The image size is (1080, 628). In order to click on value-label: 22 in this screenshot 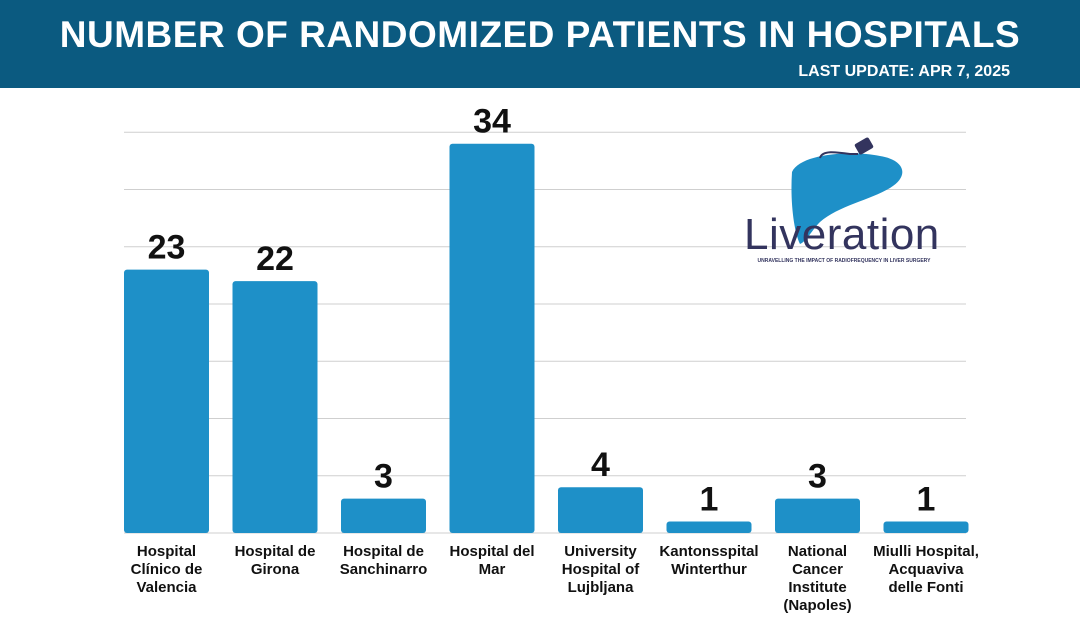, I will do `click(275, 259)`.